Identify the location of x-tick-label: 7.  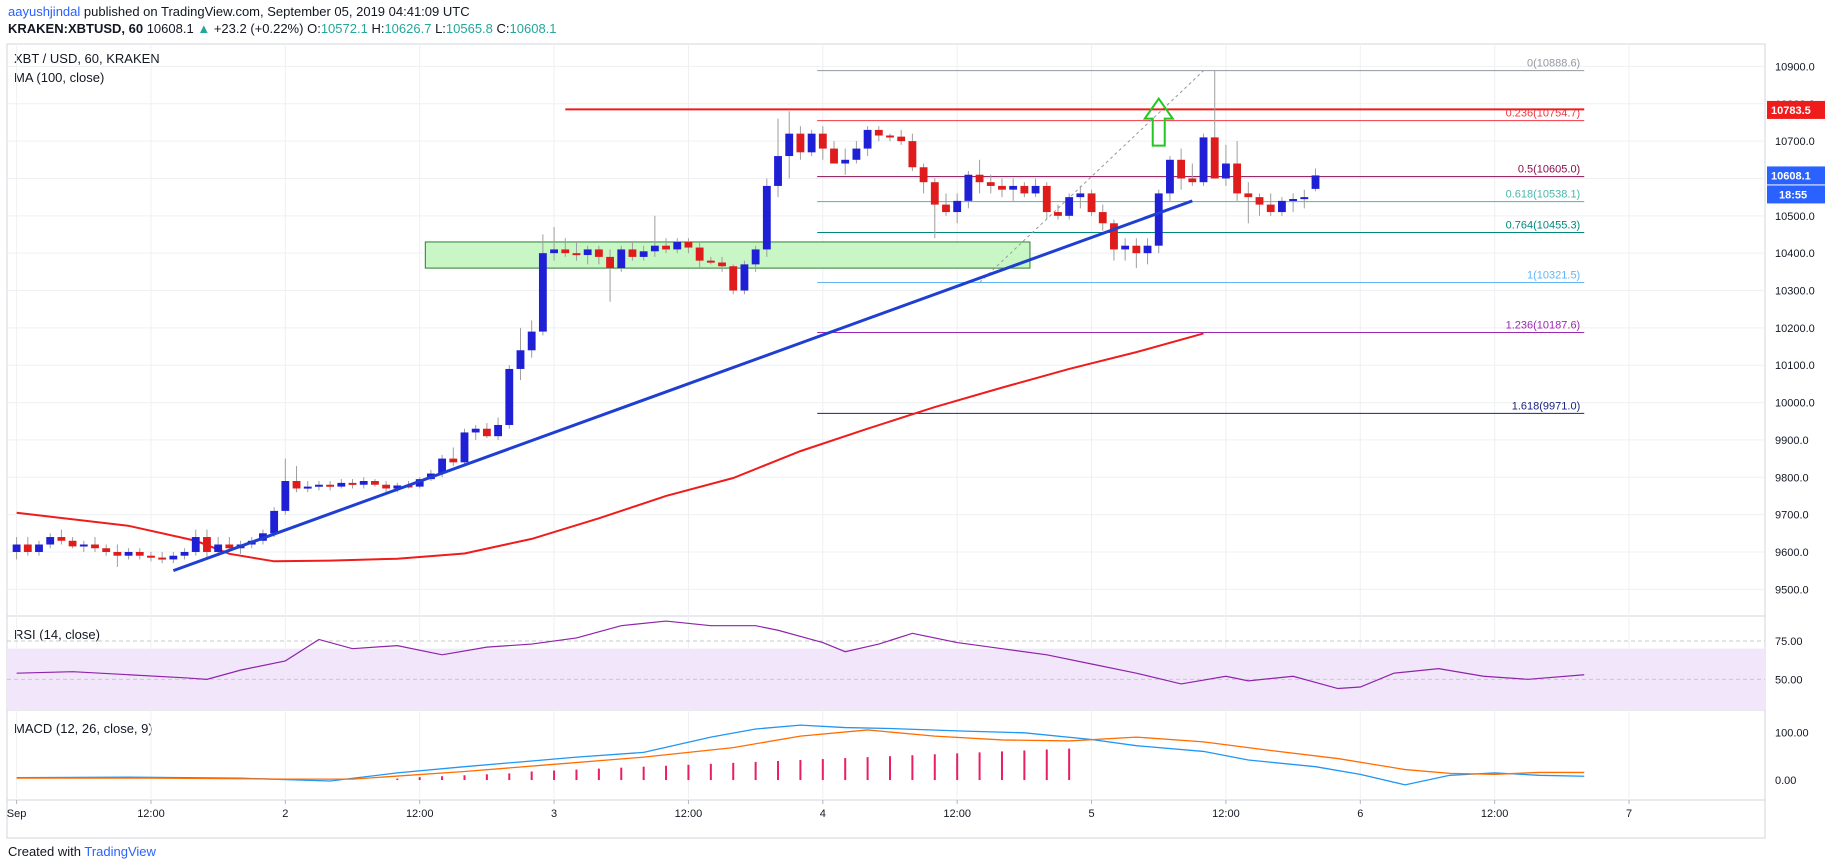
(1629, 814).